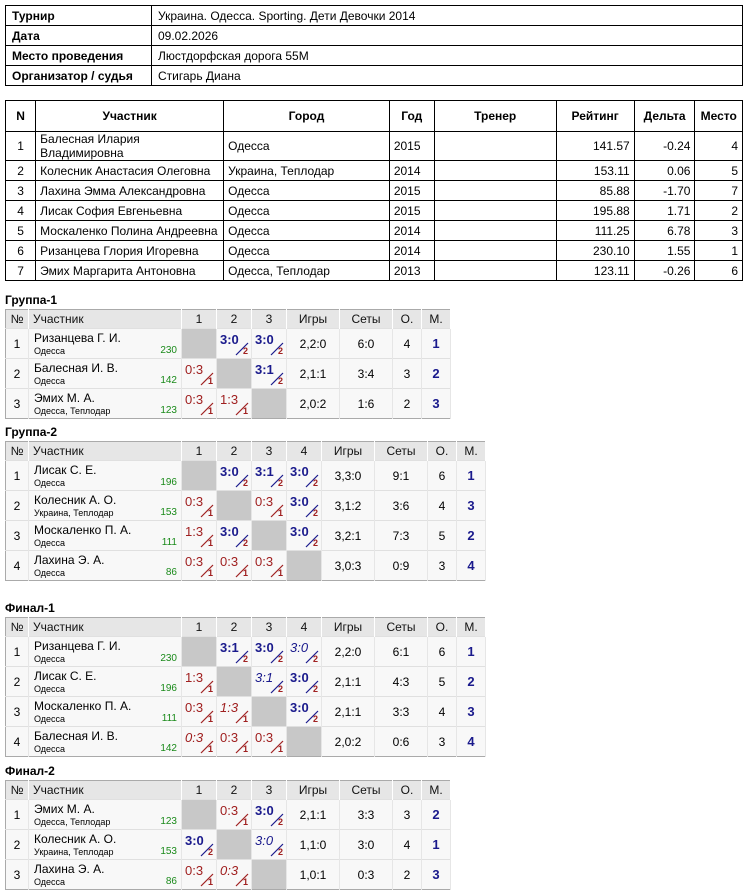  Describe the element at coordinates (664, 230) in the screenshot. I see `table-cell: 6.78` at that location.